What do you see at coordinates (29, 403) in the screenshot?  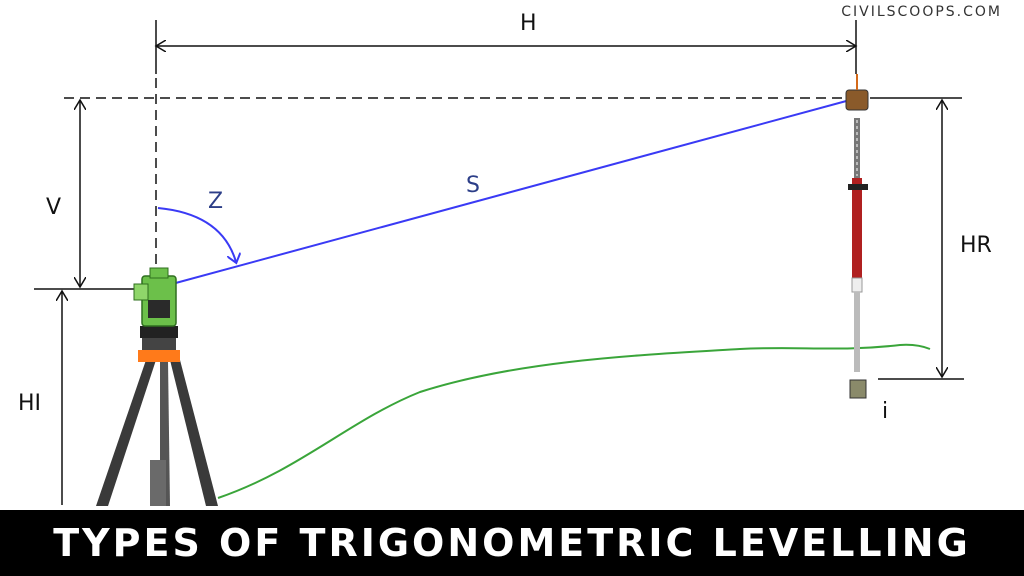 I see `label-hi: HI` at bounding box center [29, 403].